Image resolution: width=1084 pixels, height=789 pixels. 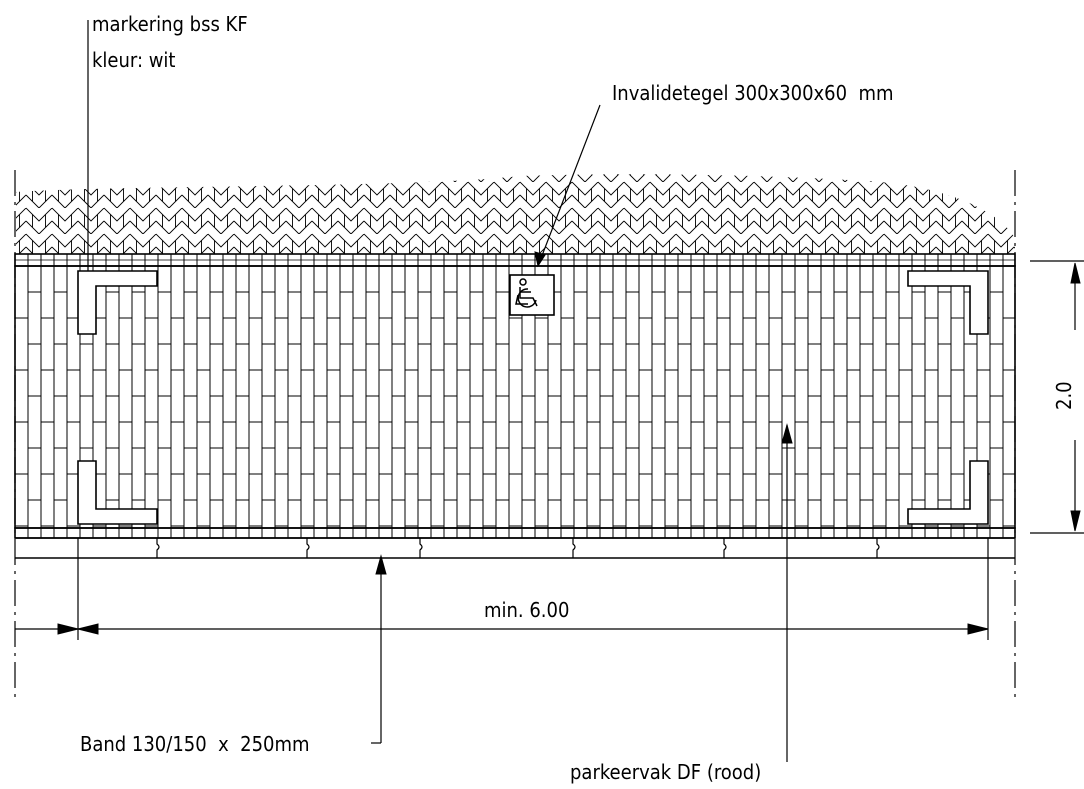 I want to click on arrow-band, so click(x=381, y=564).